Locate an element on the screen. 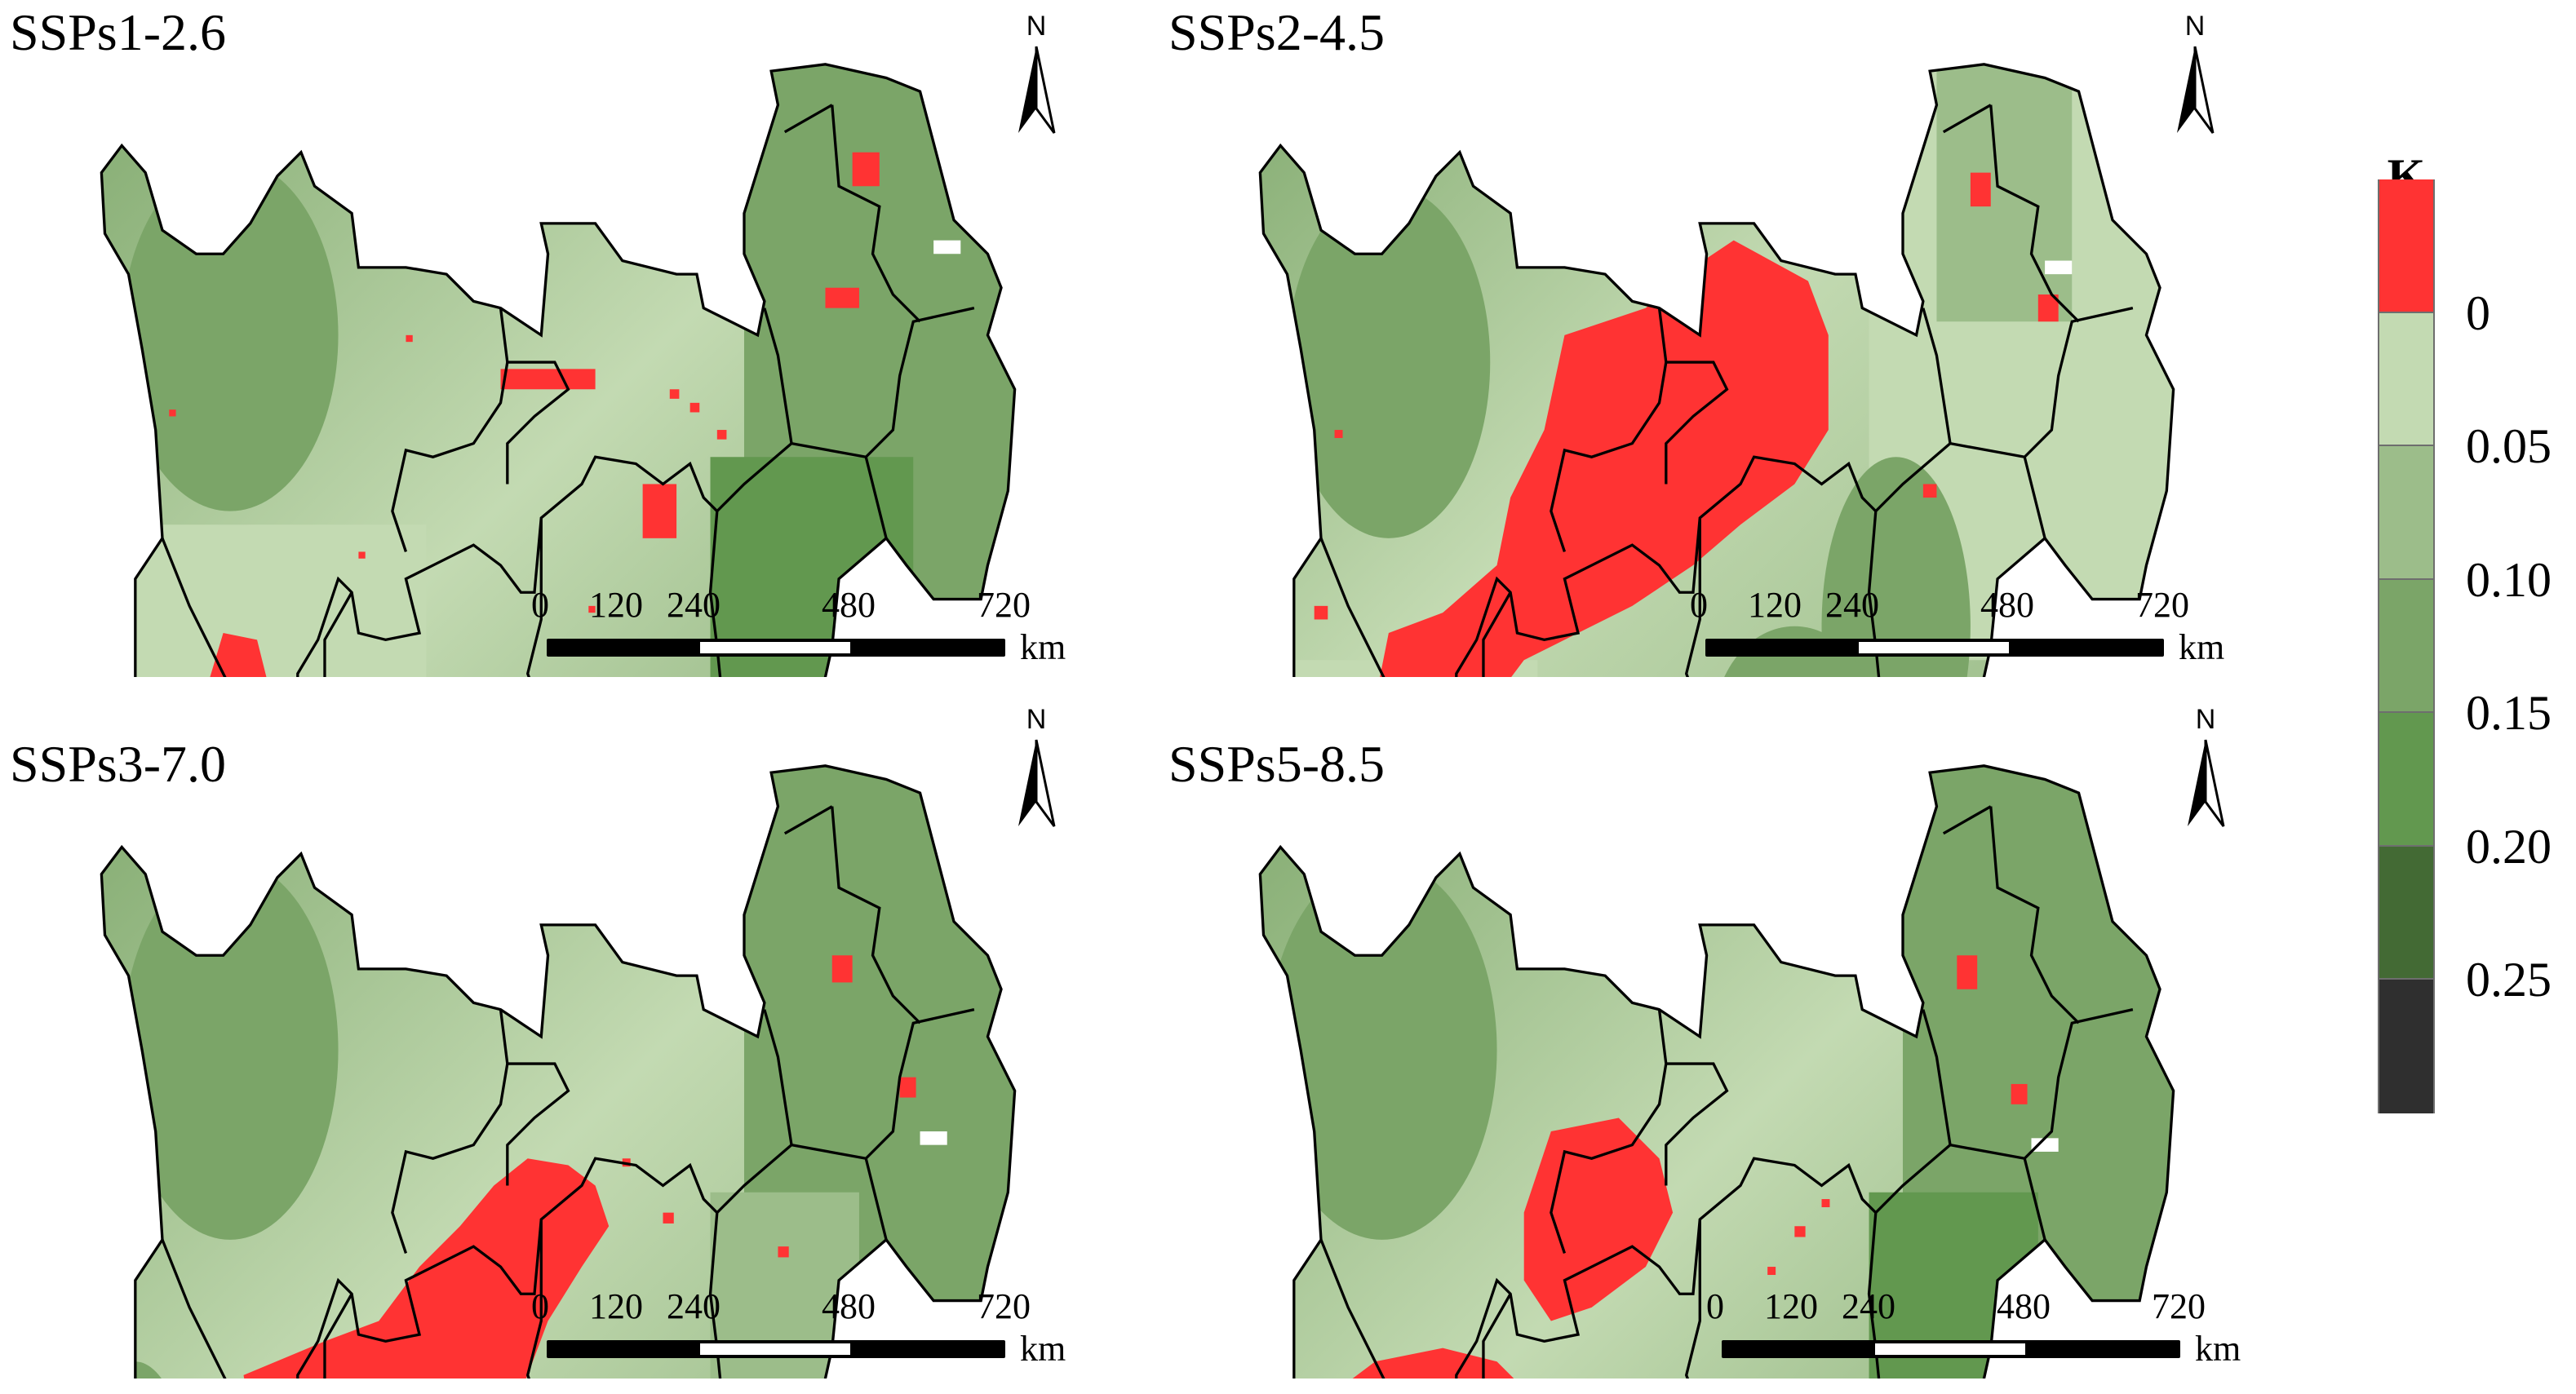 This screenshot has width=2576, height=1394. panel-title: SSPs3-7.0 is located at coordinates (118, 764).